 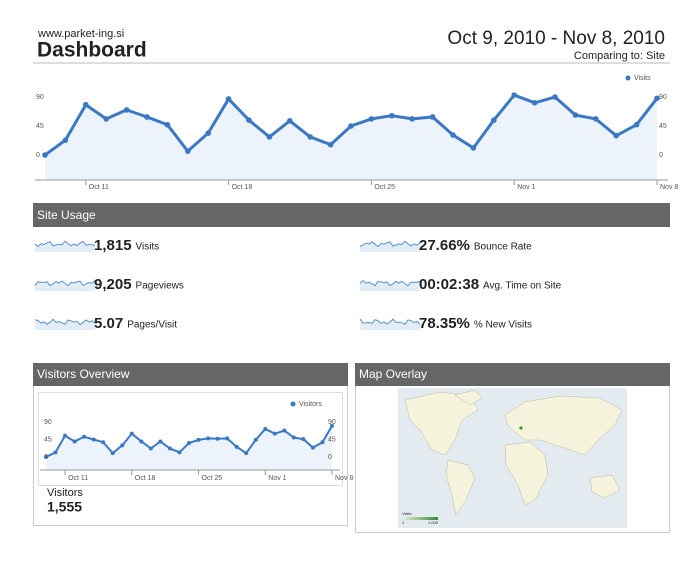 What do you see at coordinates (108, 323) in the screenshot?
I see `metric-value: 5.07` at bounding box center [108, 323].